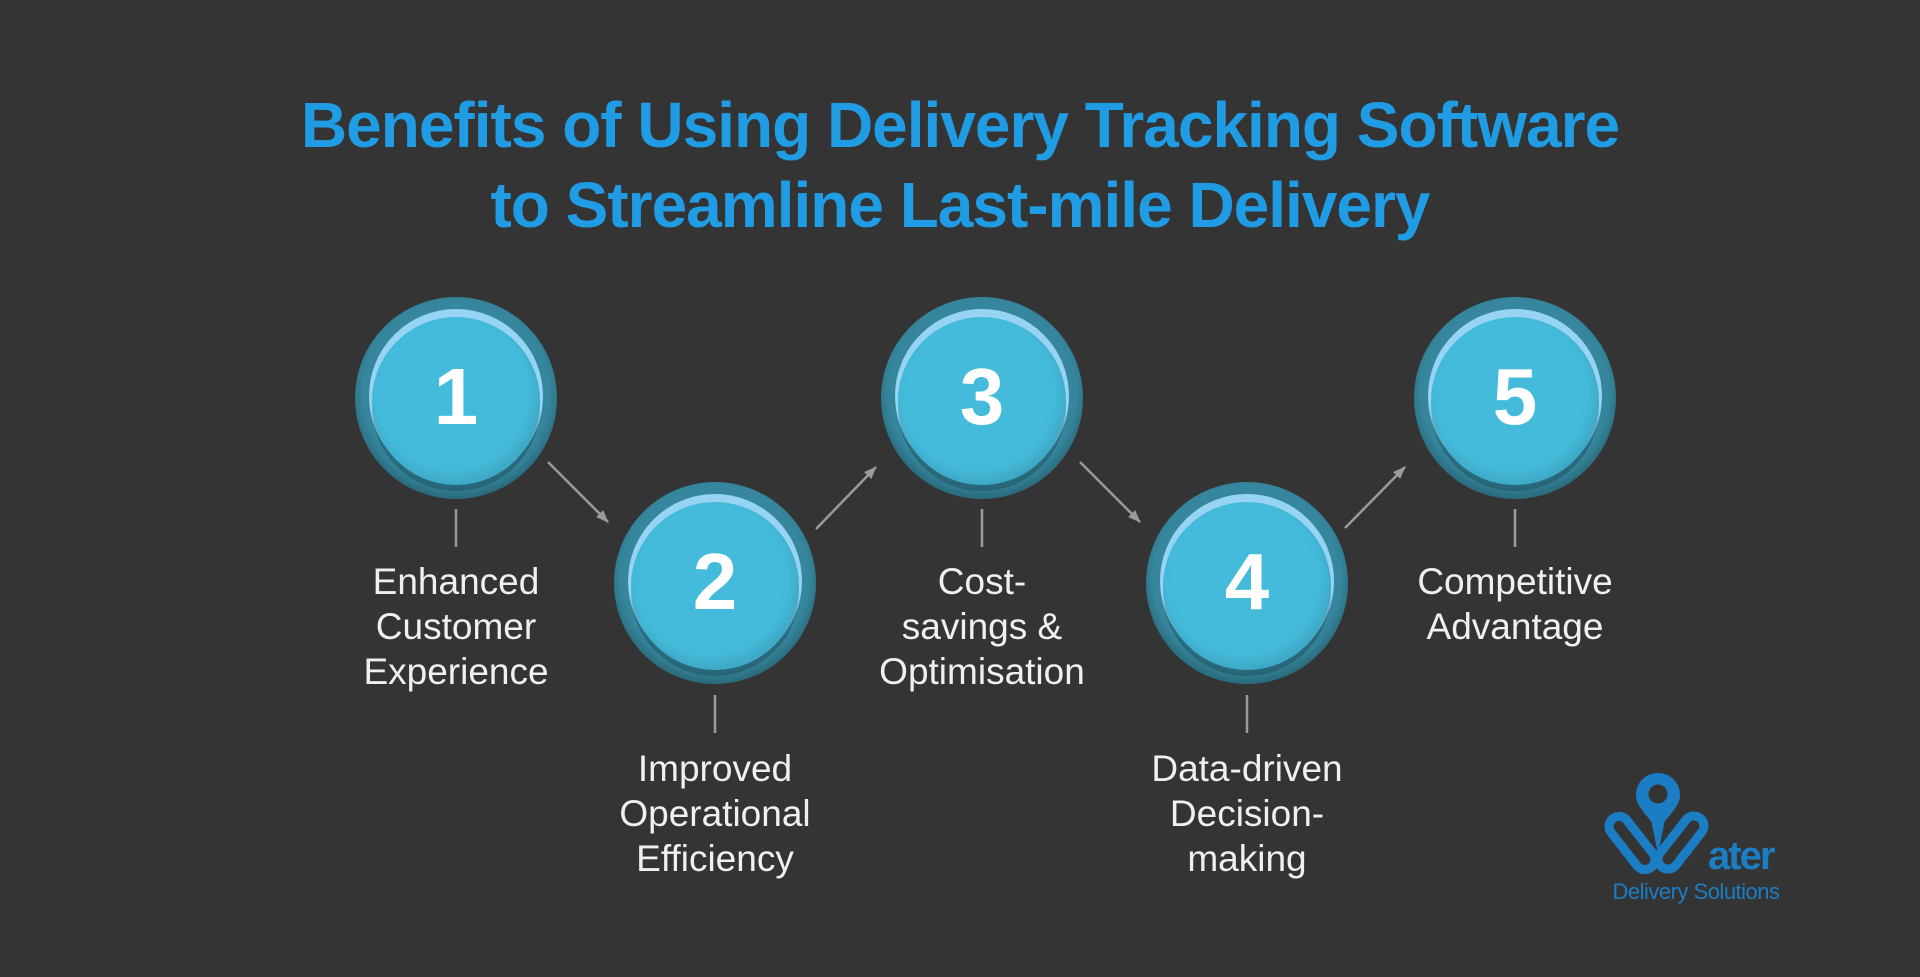  What do you see at coordinates (715, 813) in the screenshot?
I see `step-label-2: Improved Operational Efficiency` at bounding box center [715, 813].